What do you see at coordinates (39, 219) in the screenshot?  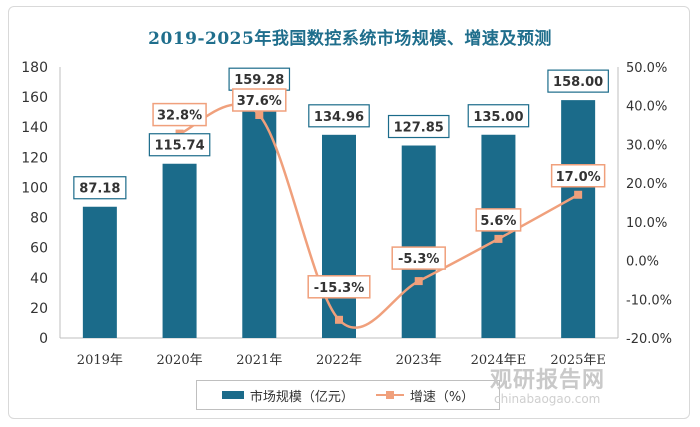 I see `y-left-tick-label: 80` at bounding box center [39, 219].